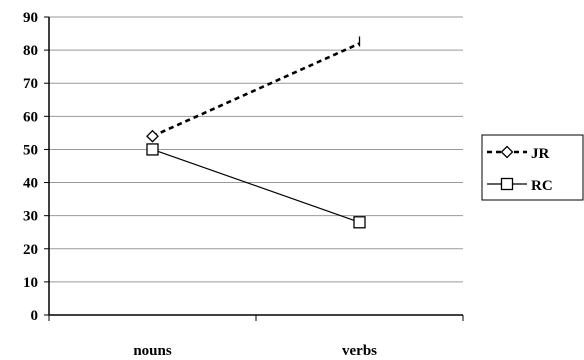 The height and width of the screenshot is (360, 584). I want to click on x-axis-ticks: nouns verbs, so click(256, 337).